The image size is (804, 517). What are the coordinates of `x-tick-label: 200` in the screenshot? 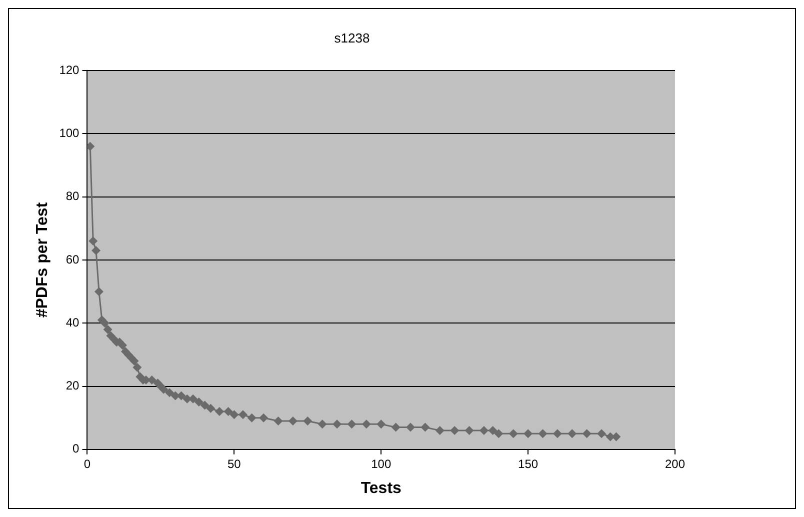 It's located at (675, 463).